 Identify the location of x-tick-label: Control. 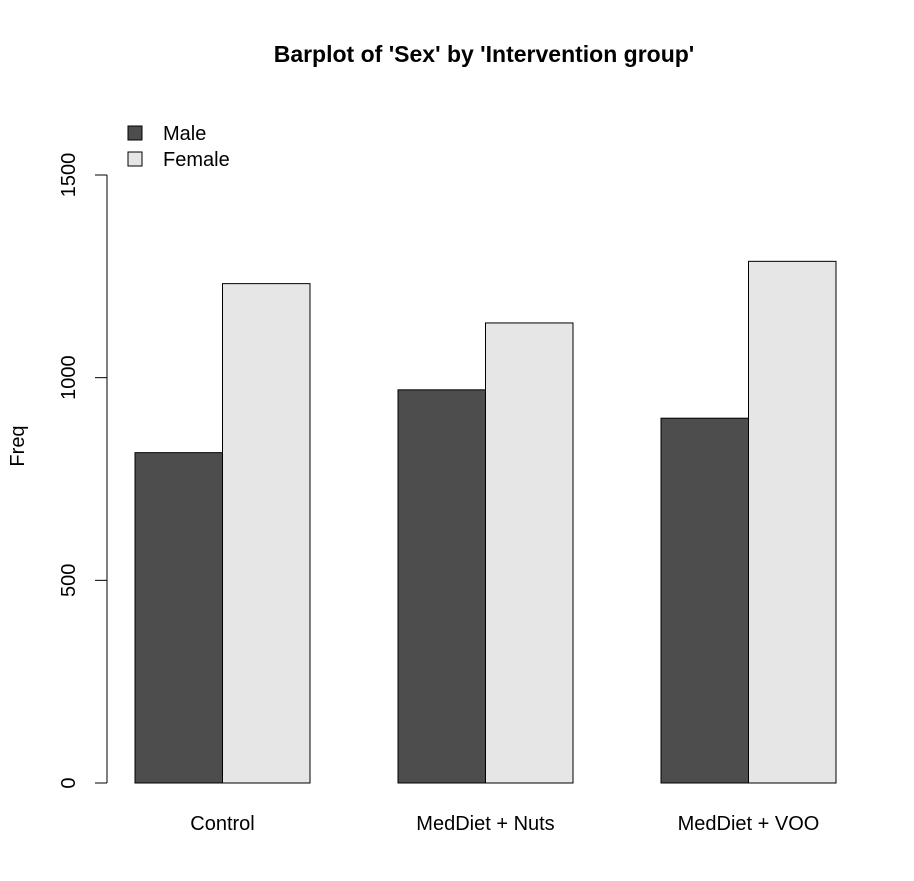
(222, 824).